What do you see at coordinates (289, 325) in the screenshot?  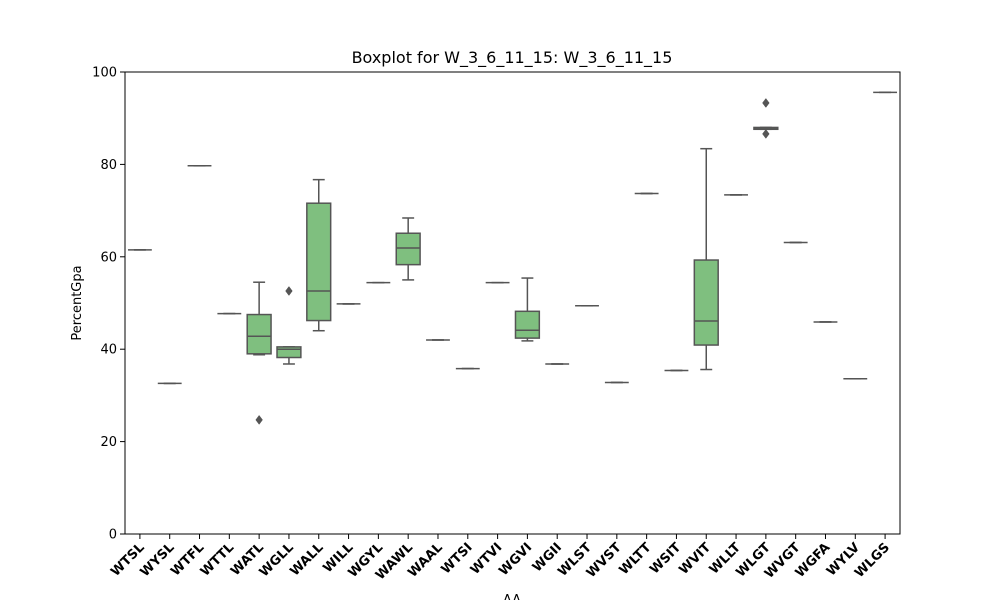 I see `box-wgll` at bounding box center [289, 325].